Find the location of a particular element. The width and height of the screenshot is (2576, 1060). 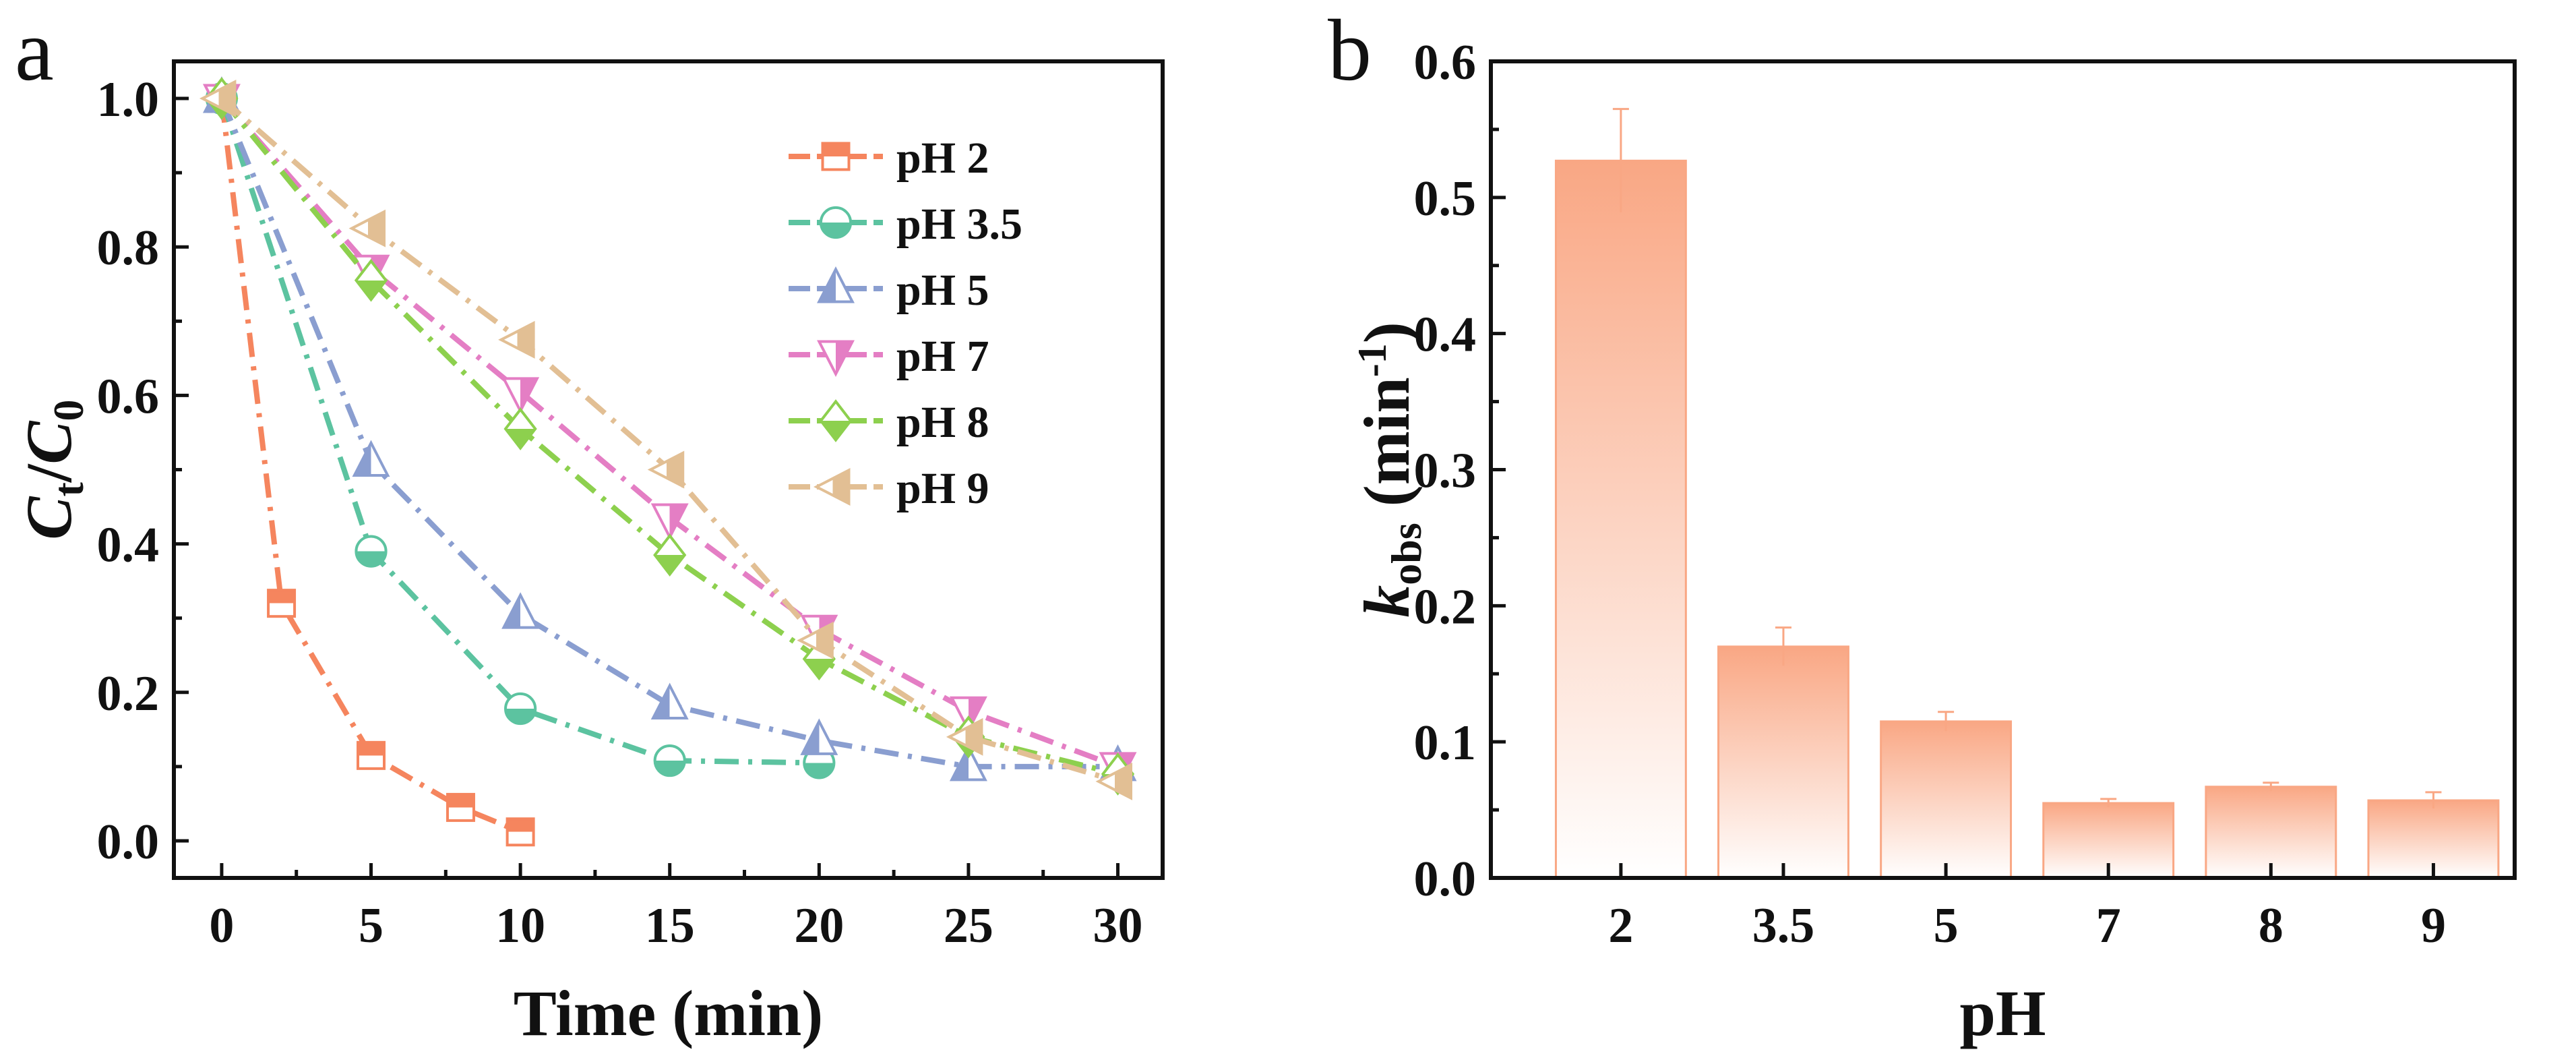

legend-label: pH 3.5 is located at coordinates (959, 224).